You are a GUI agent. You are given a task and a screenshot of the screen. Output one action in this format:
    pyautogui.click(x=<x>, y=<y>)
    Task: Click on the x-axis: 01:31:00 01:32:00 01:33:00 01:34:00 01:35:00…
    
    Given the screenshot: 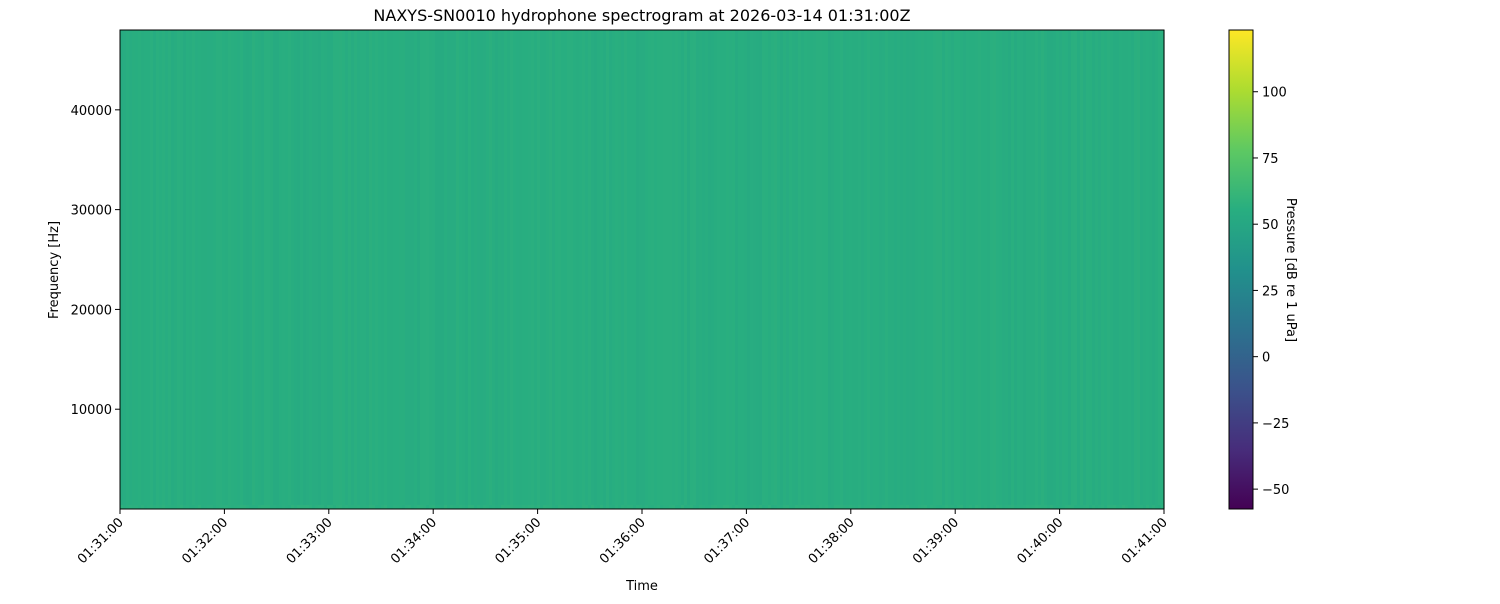 What is the action you would take?
    pyautogui.click(x=623, y=538)
    